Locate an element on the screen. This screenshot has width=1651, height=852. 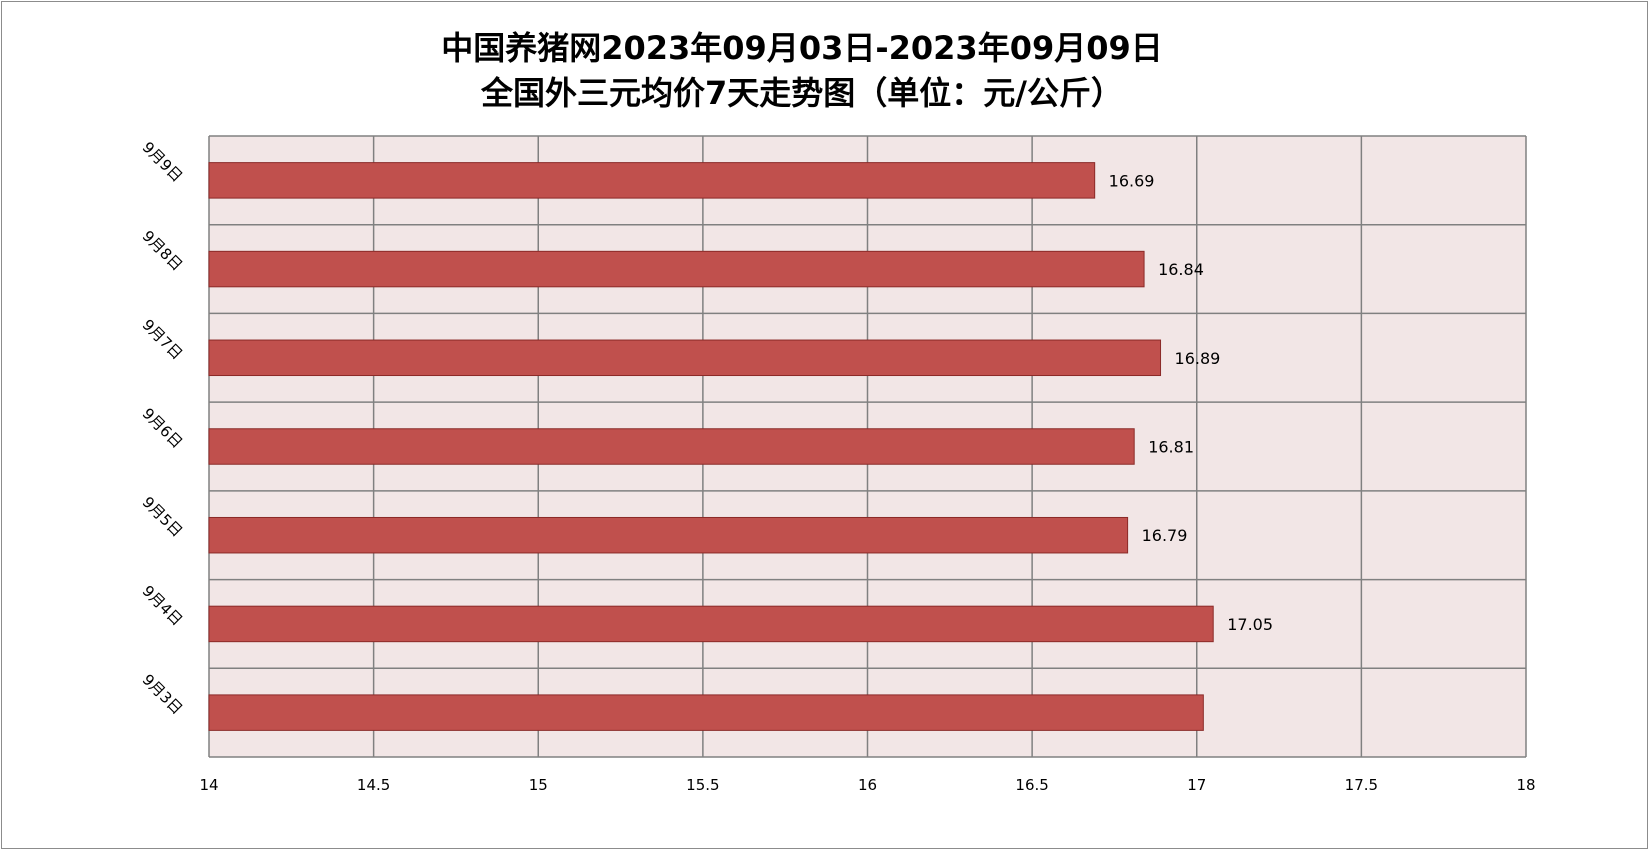
x-axis-ticks: 14 14.5 15 15.5 16 16.5 17 17.5 18 is located at coordinates (867, 785).